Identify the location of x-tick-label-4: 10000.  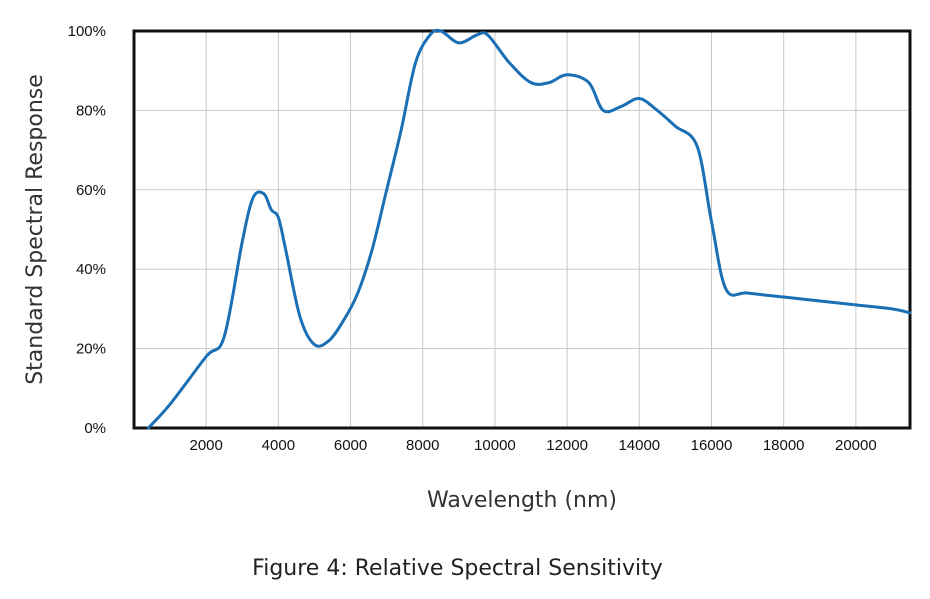
(495, 445).